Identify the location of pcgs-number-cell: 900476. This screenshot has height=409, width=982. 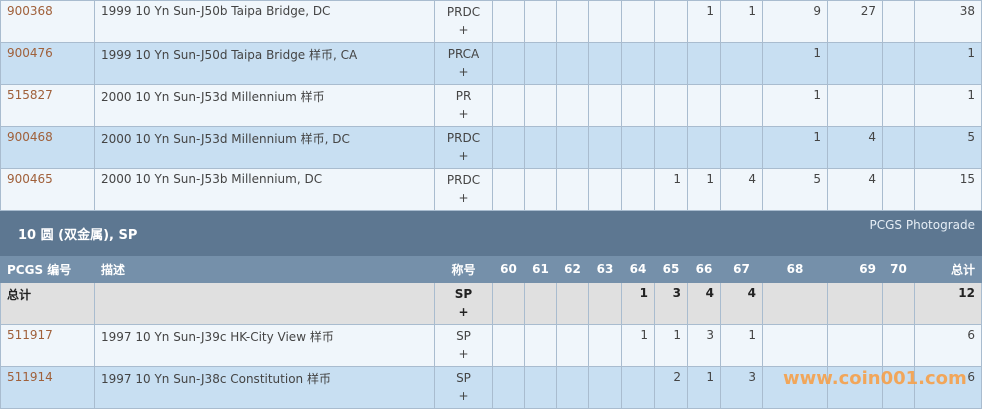
(47, 63).